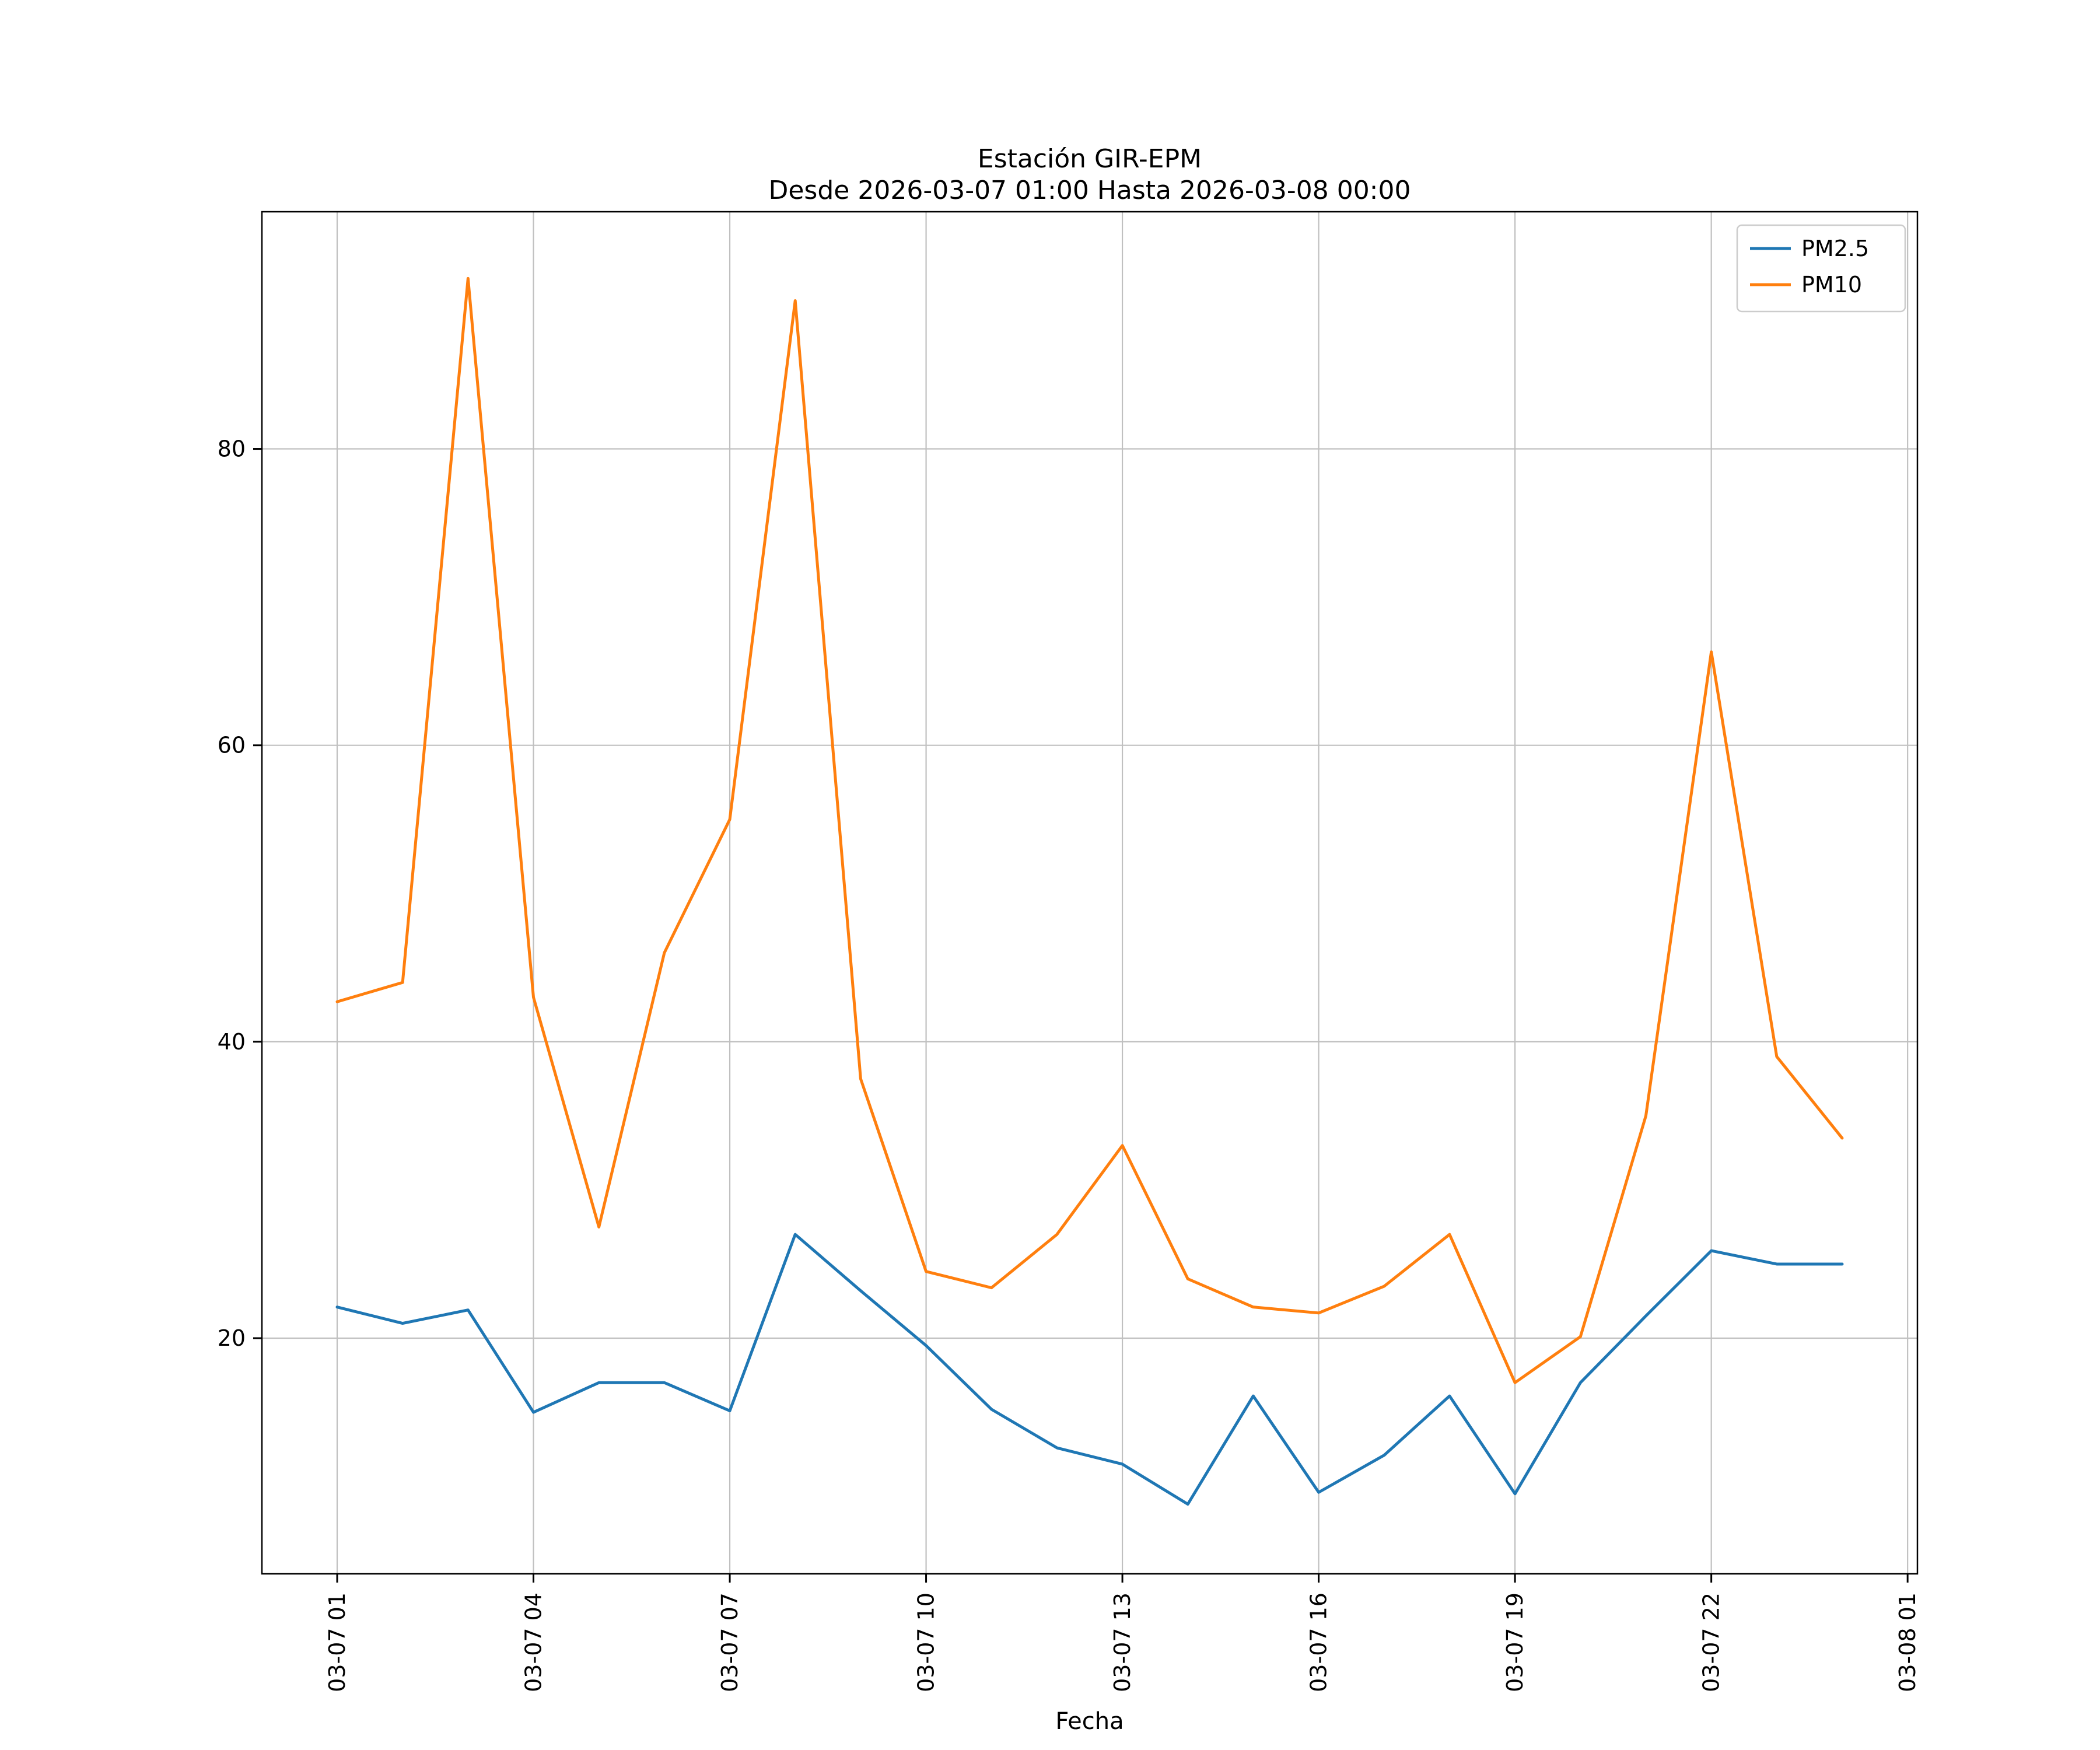 Image resolution: width=2100 pixels, height=1750 pixels. What do you see at coordinates (1089, 1721) in the screenshot?
I see `x-axis-label: Fecha` at bounding box center [1089, 1721].